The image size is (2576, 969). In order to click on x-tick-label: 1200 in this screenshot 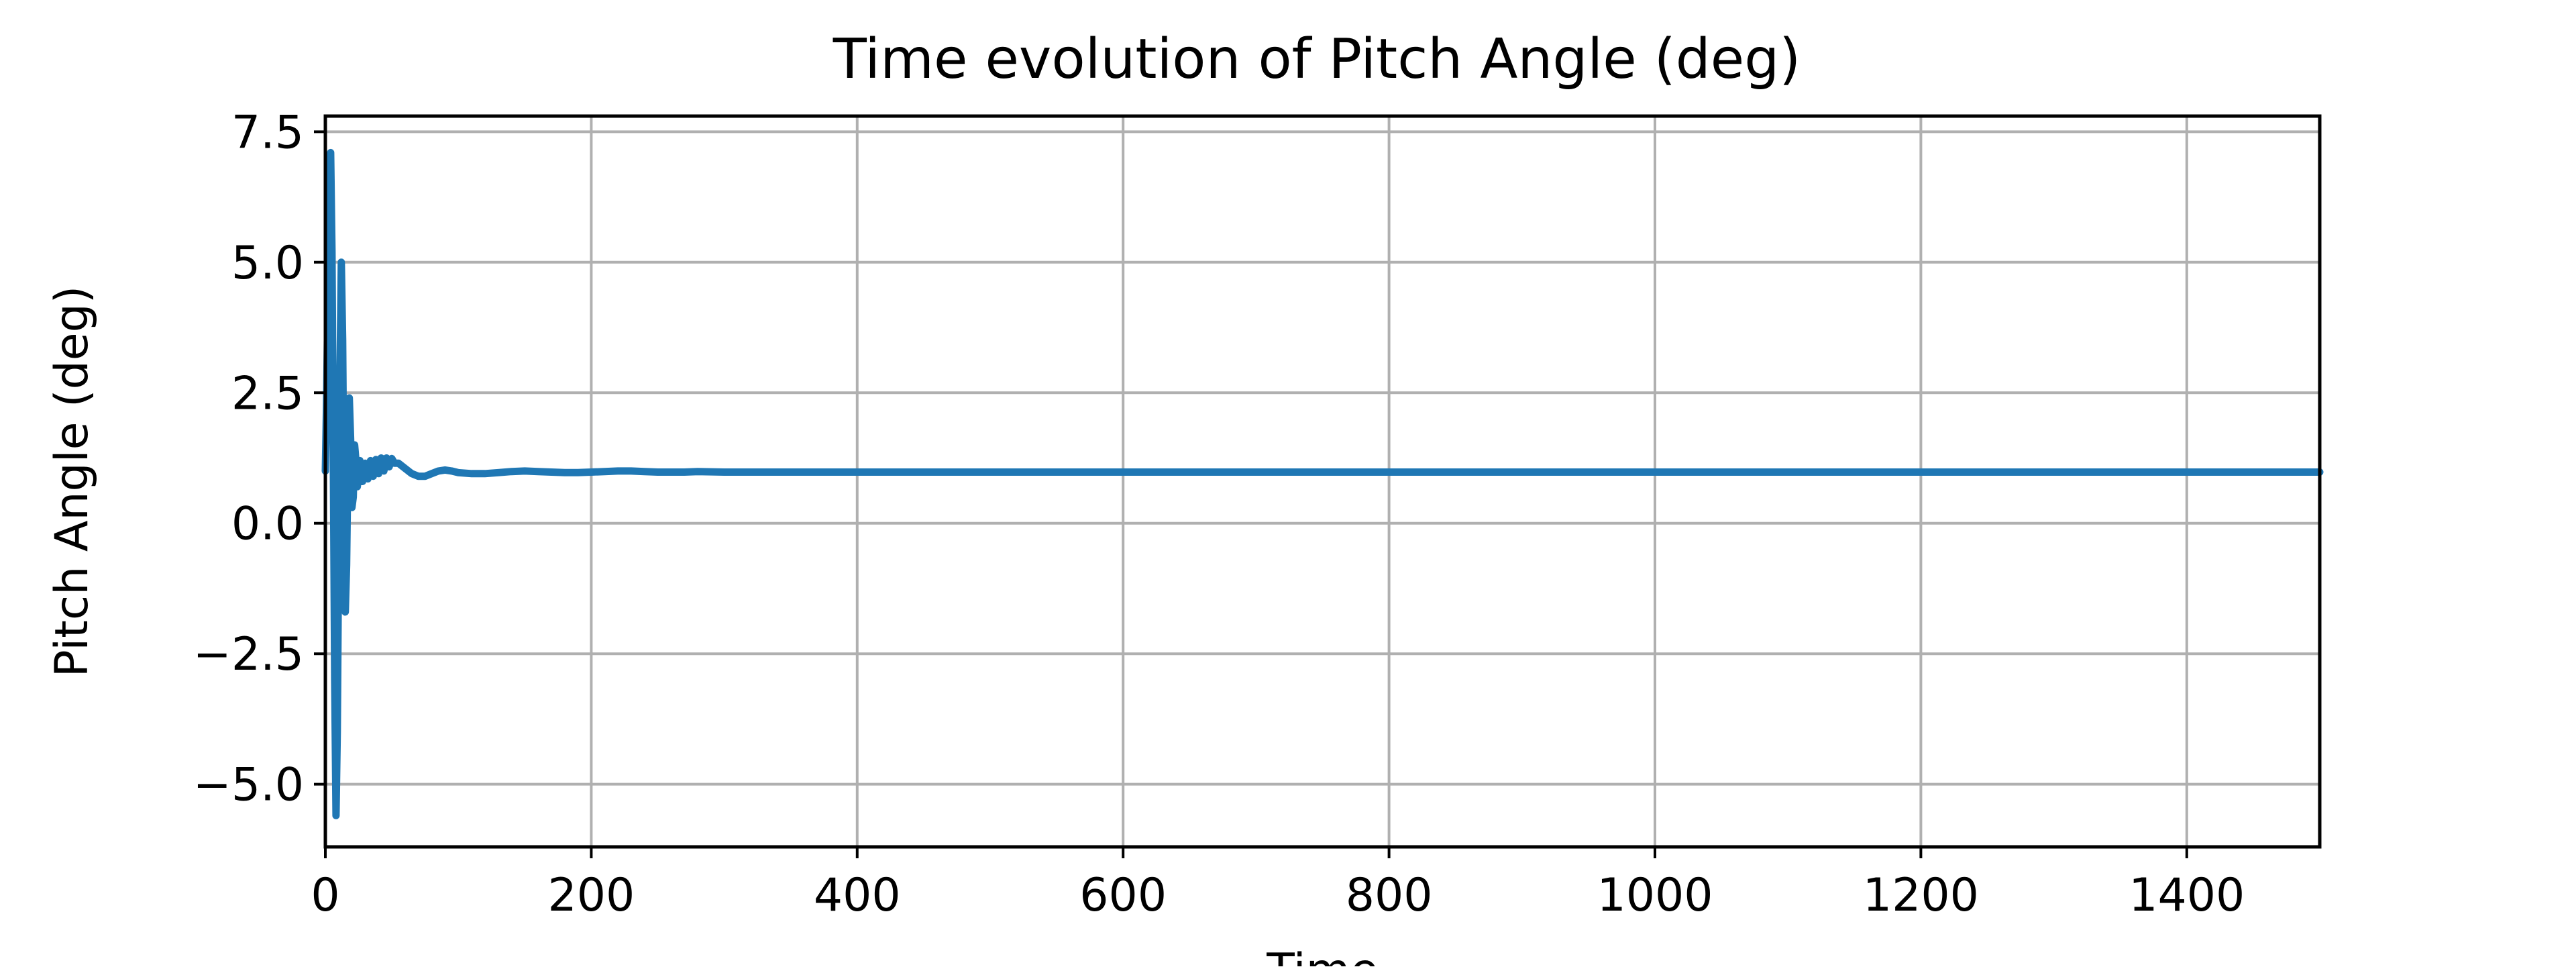, I will do `click(1921, 895)`.